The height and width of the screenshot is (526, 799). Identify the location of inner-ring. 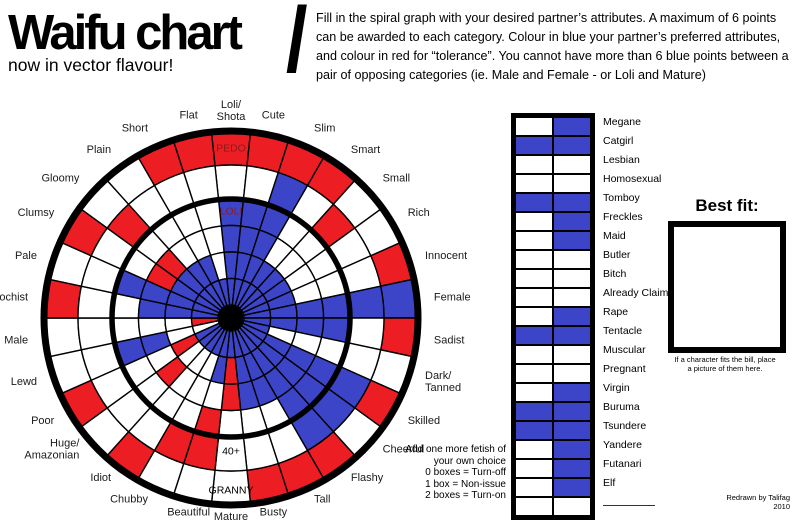
(231, 318).